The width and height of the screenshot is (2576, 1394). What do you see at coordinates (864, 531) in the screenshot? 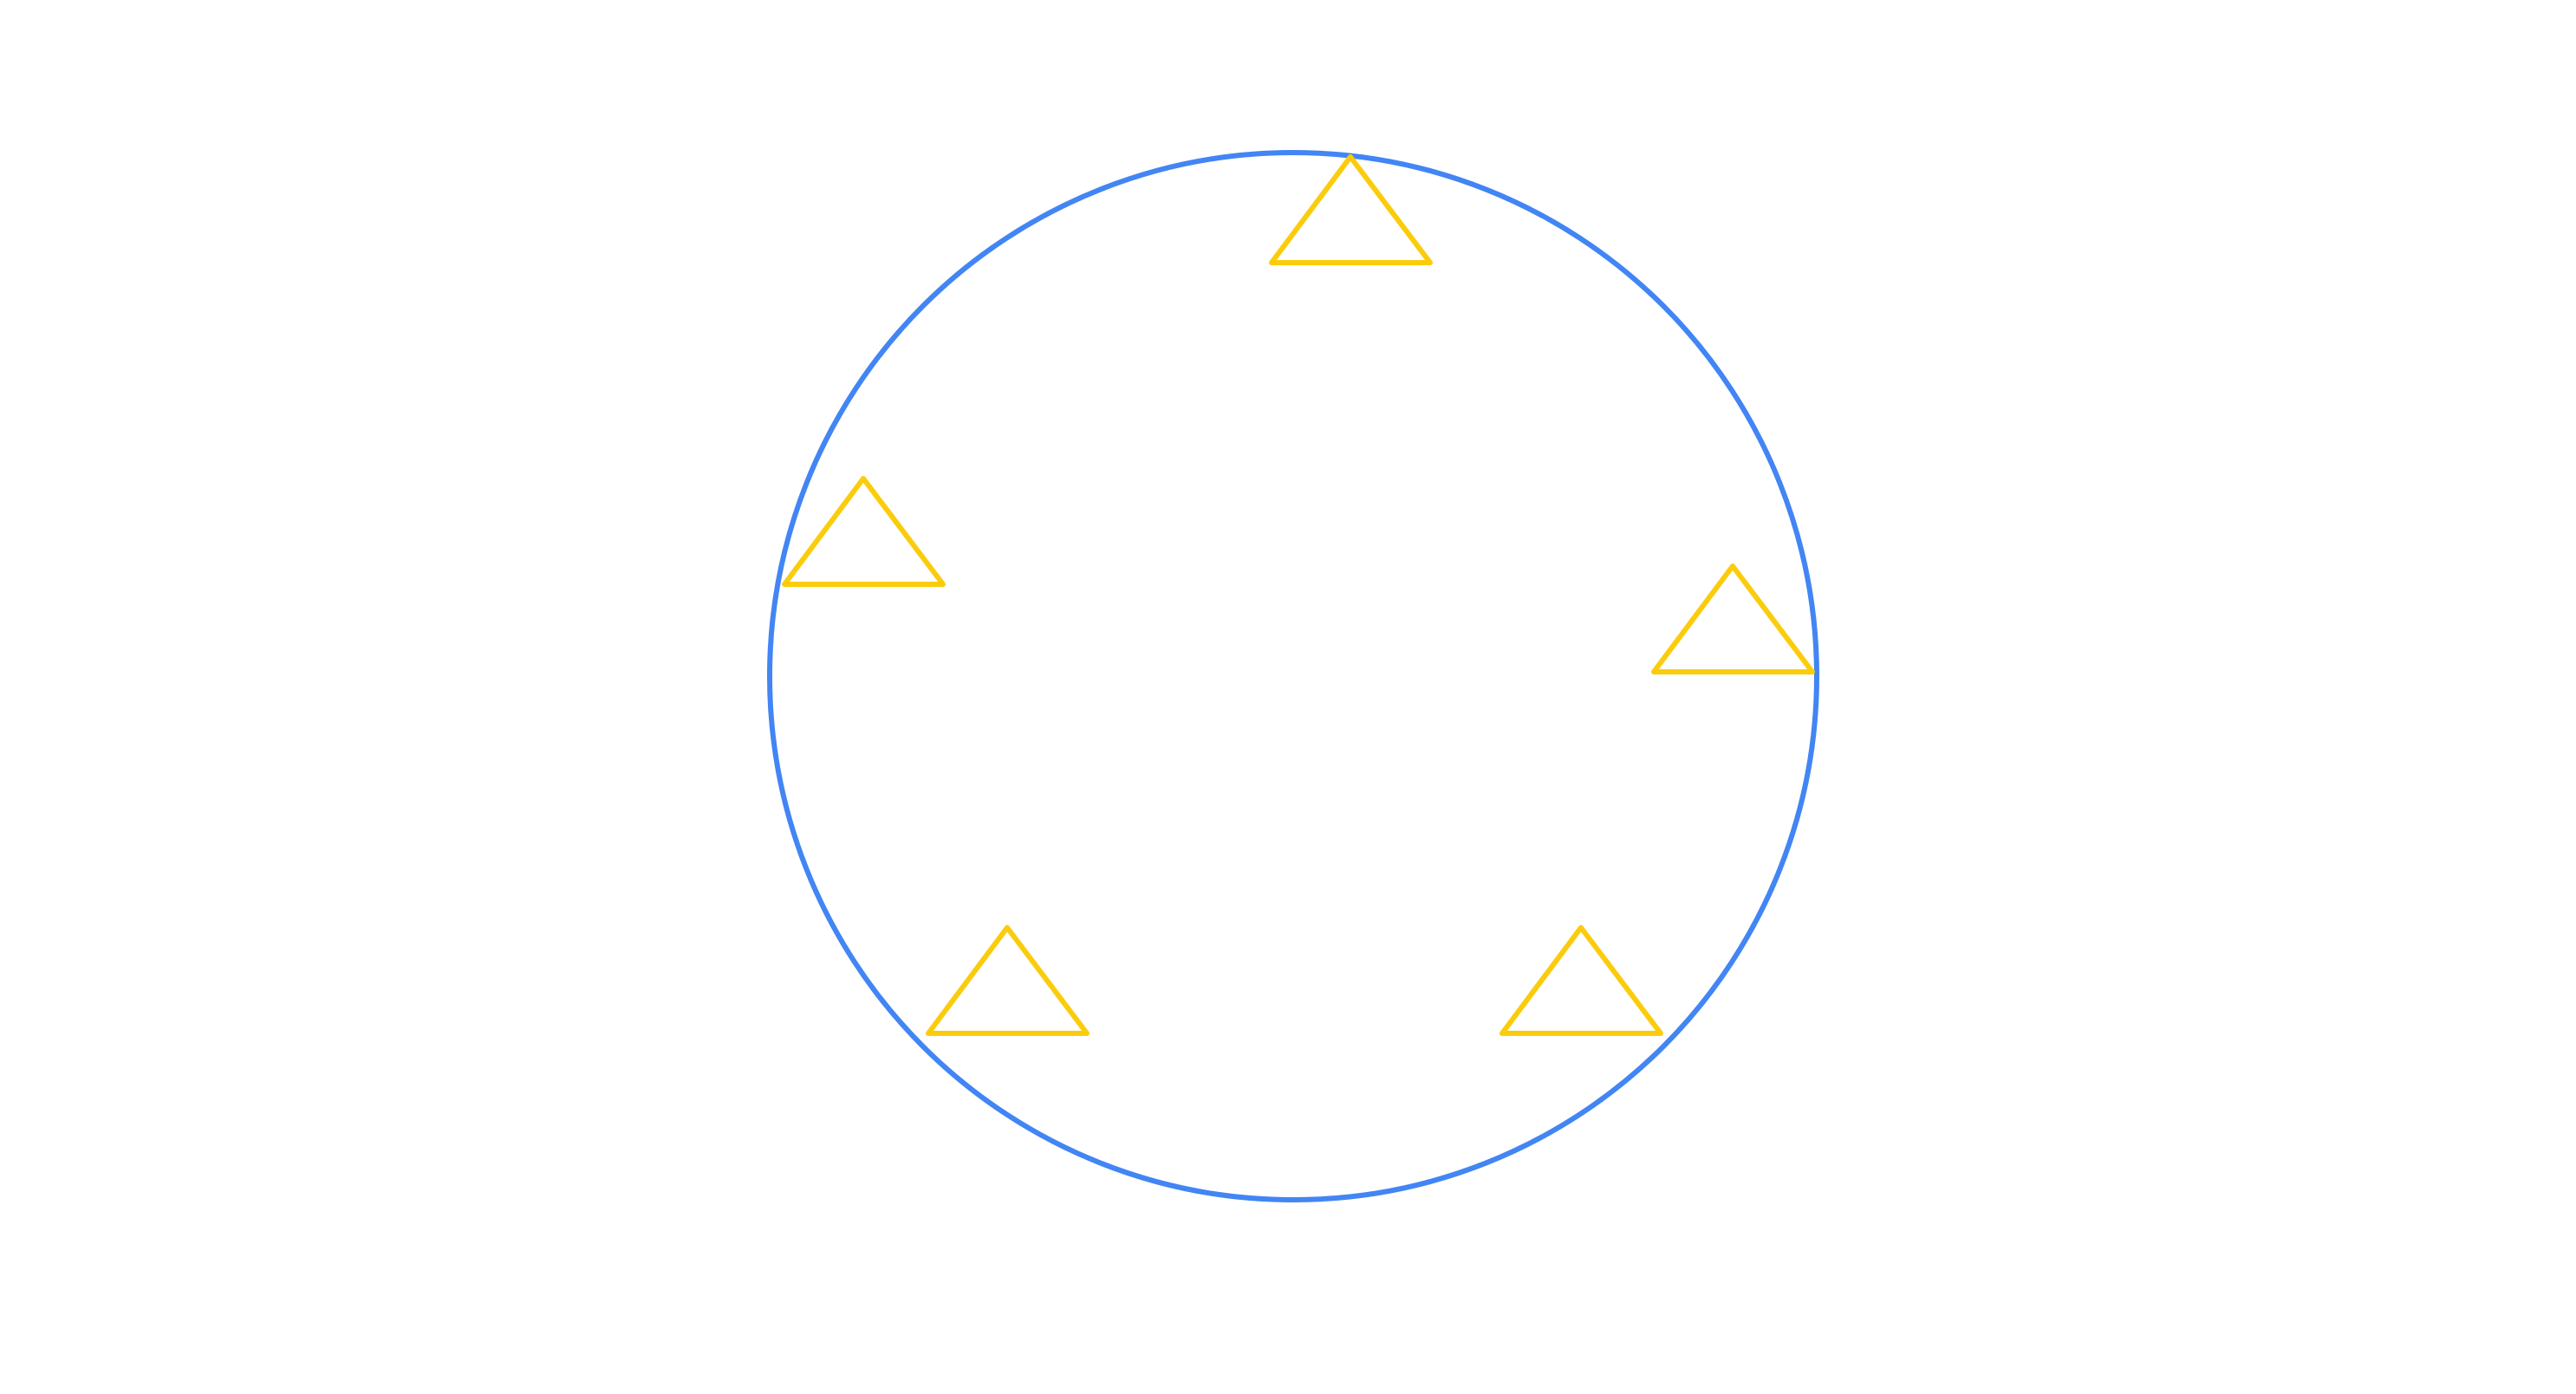
I see `triangle-left` at bounding box center [864, 531].